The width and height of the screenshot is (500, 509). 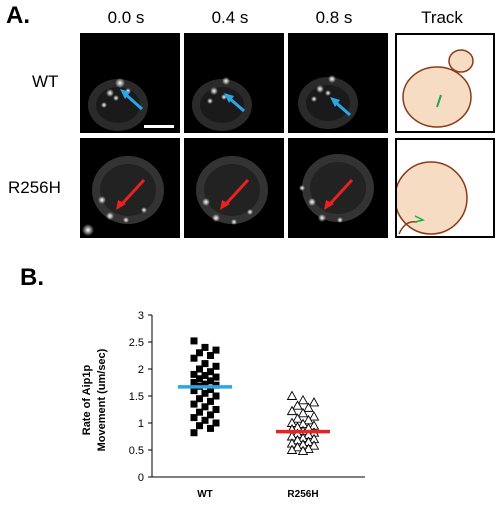 I want to click on micrograph-wt-0s, so click(x=130, y=83).